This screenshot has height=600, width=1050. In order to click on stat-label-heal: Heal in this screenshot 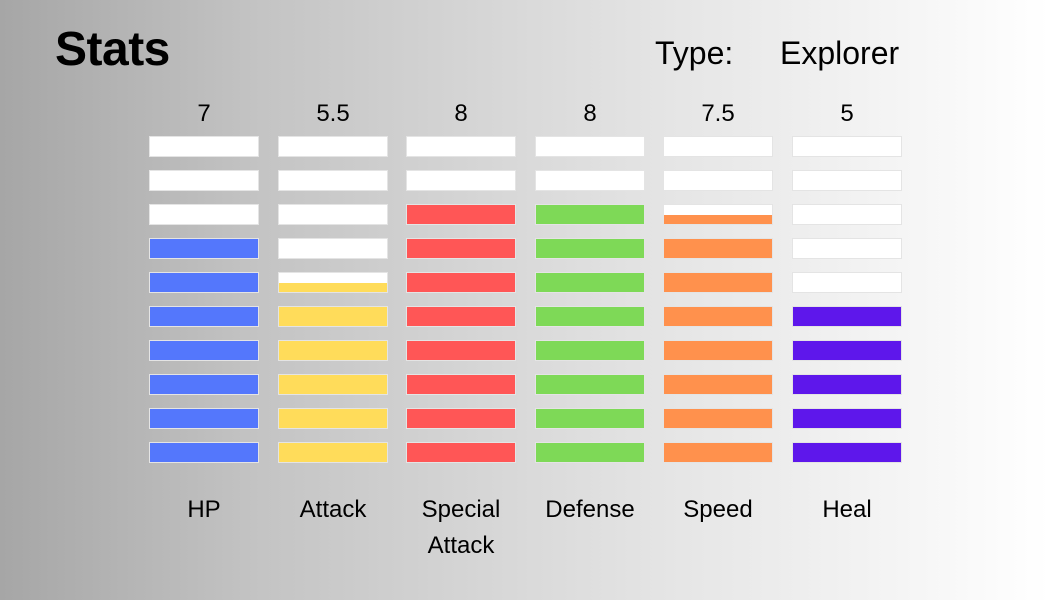, I will do `click(847, 510)`.